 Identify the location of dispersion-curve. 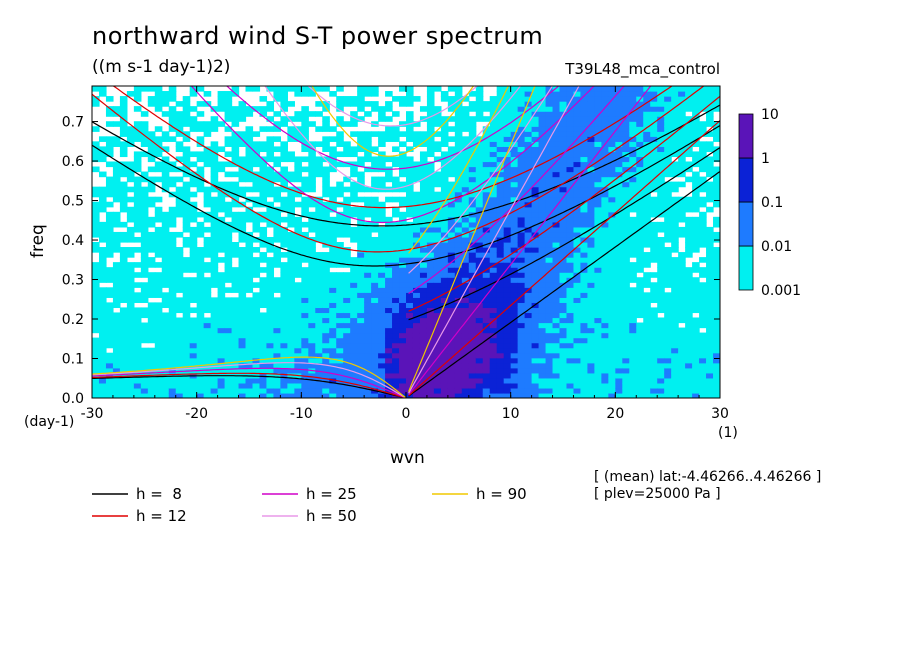
(459, 170).